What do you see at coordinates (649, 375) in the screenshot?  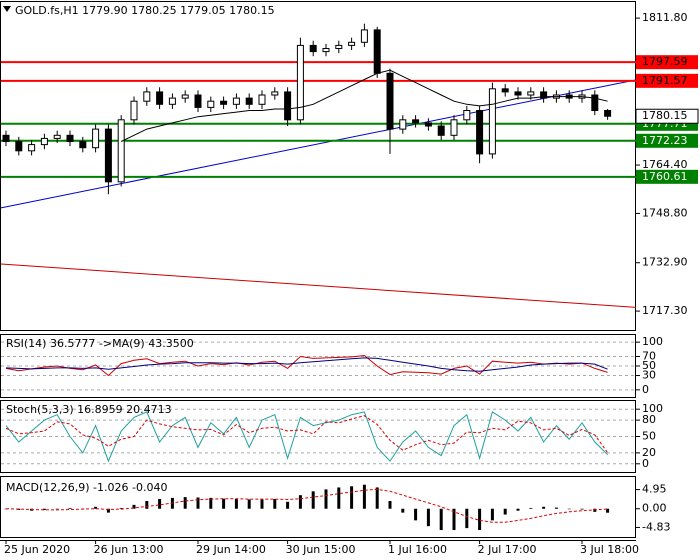 I see `y-tick-label: 30` at bounding box center [649, 375].